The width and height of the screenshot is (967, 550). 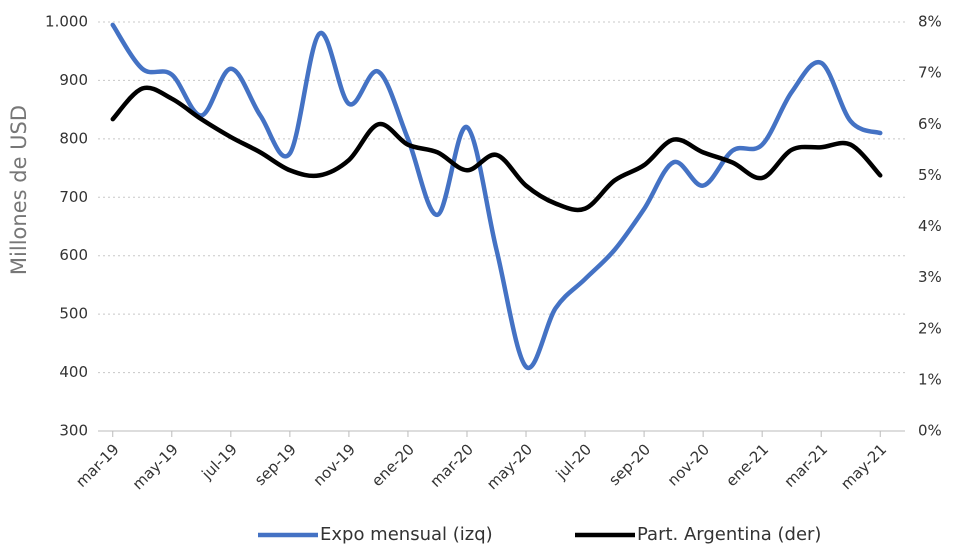 I want to click on x-tick-label: mar-21, so click(x=806, y=465).